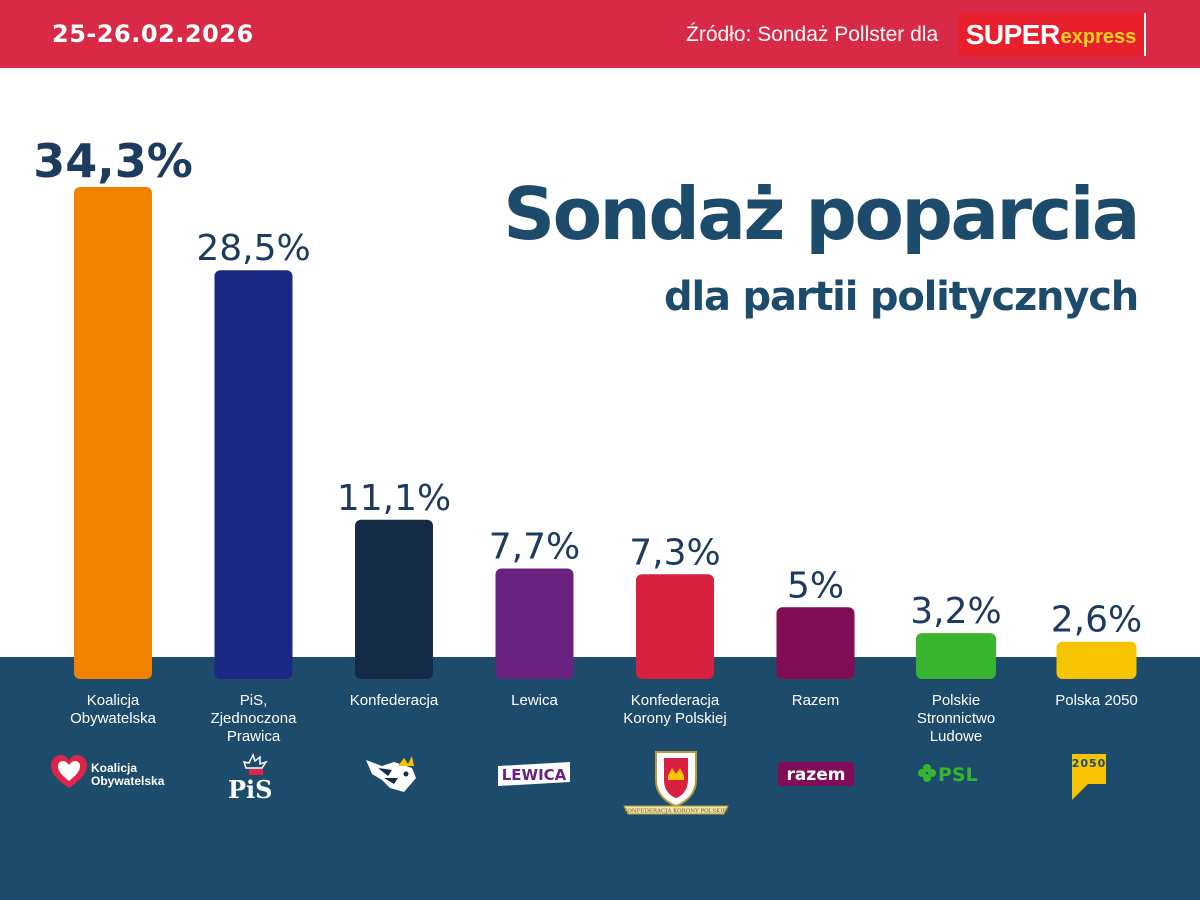 The image size is (1200, 900). I want to click on category-label-3: Konfederacja, so click(394, 701).